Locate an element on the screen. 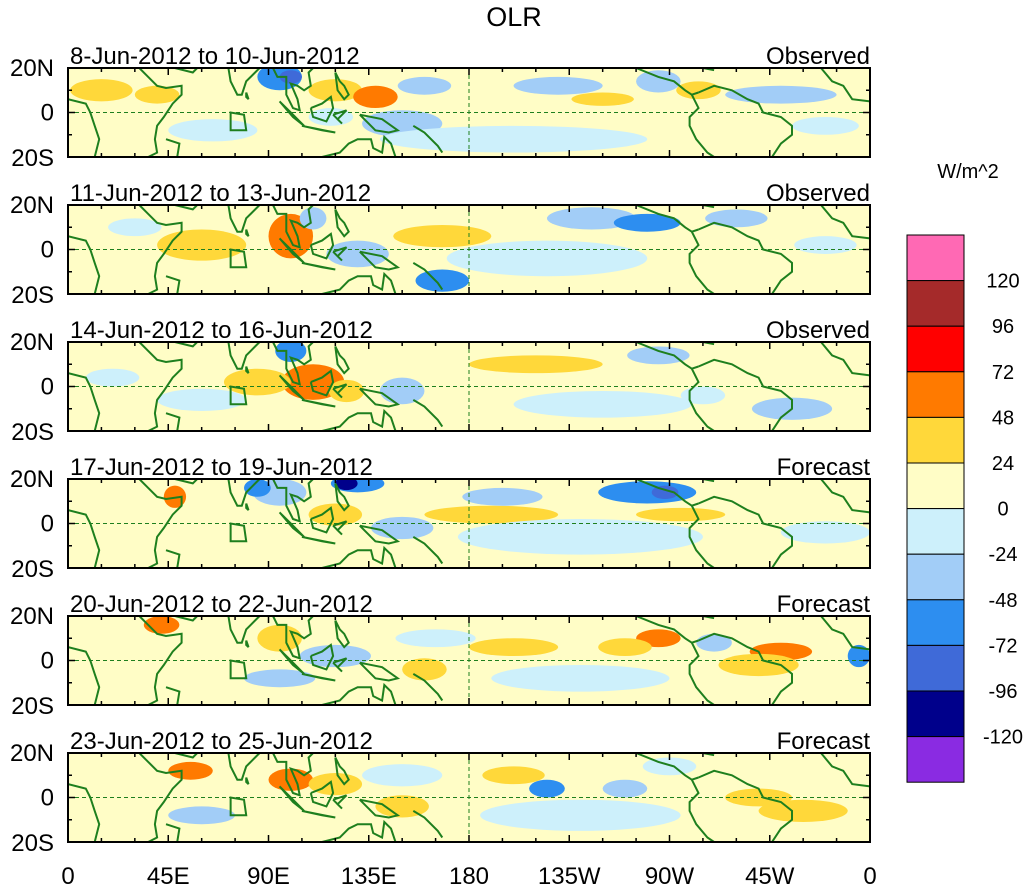 The height and width of the screenshot is (887, 1028). colorbar-level-label: -72 is located at coordinates (1003, 646).